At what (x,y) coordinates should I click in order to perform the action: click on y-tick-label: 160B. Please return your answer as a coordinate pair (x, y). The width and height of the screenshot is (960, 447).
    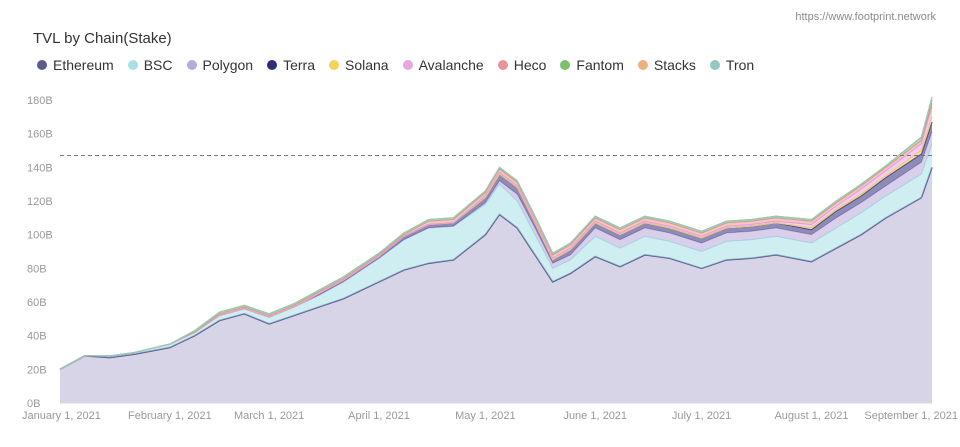
    Looking at the image, I should click on (40, 135).